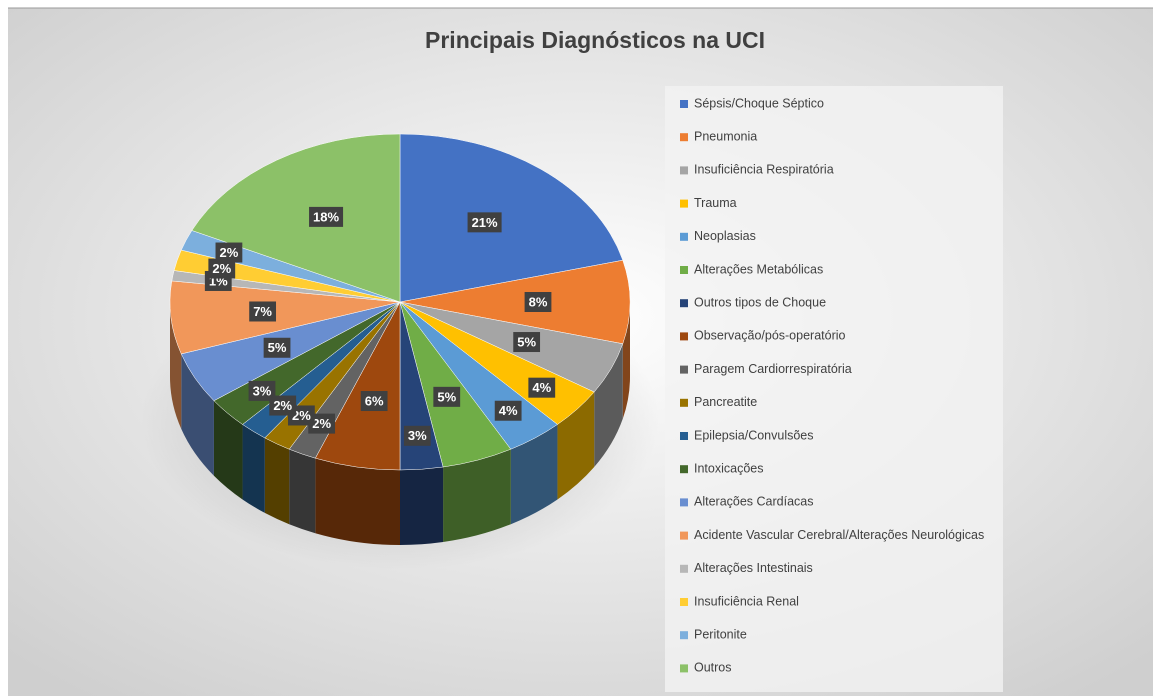  Describe the element at coordinates (746, 601) in the screenshot. I see `legend-label: Insuficiência Renal` at that location.